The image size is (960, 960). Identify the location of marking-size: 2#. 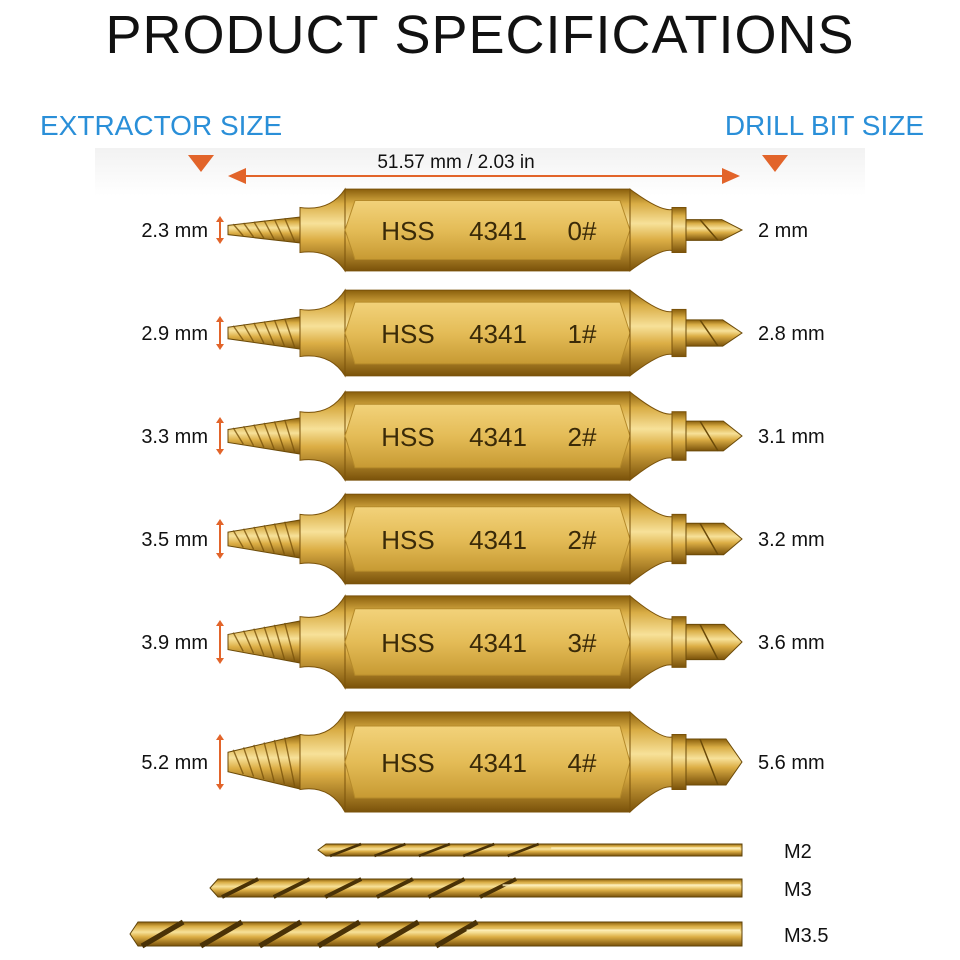
(582, 437).